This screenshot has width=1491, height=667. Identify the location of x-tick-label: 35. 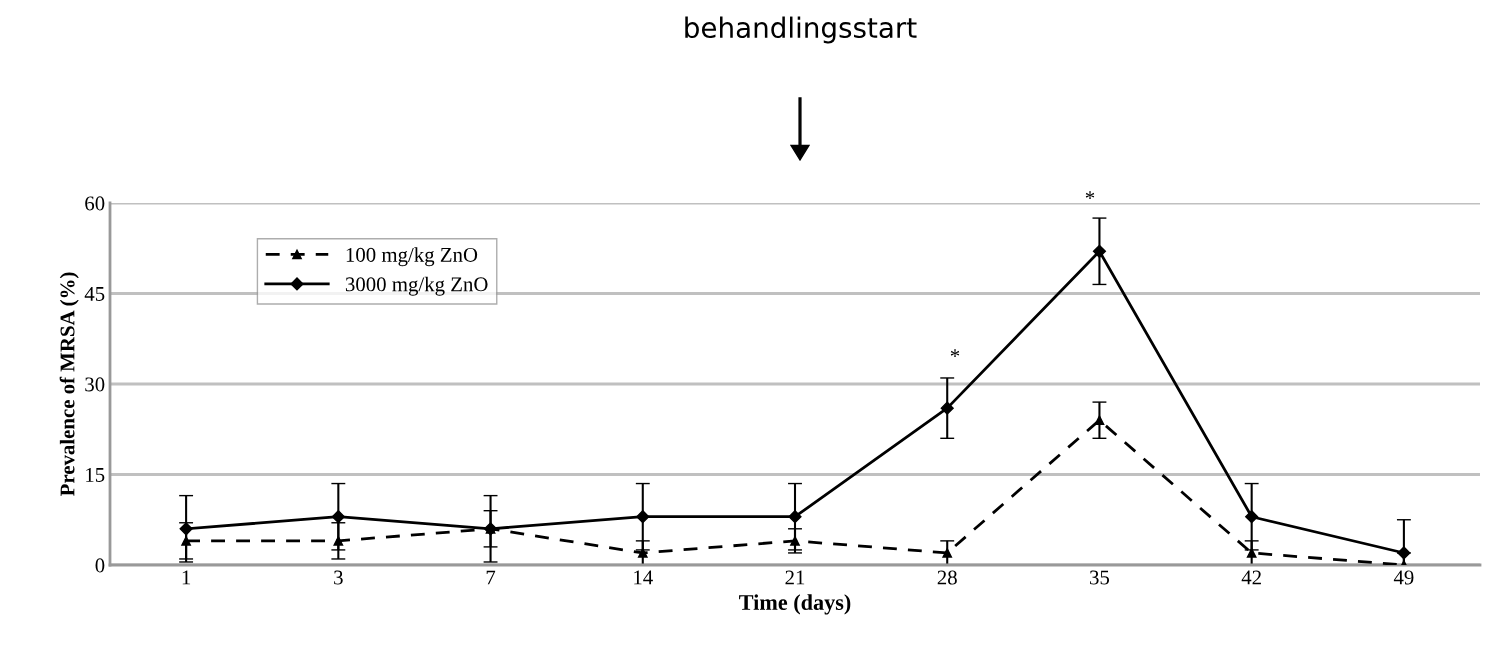
(1100, 577).